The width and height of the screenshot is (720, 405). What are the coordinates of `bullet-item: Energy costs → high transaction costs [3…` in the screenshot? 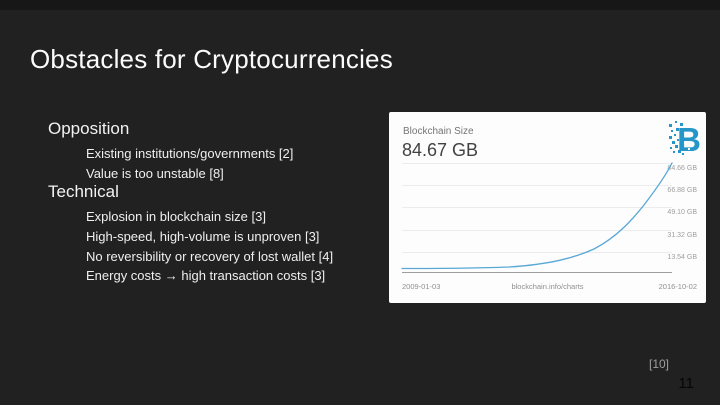 It's located at (206, 275).